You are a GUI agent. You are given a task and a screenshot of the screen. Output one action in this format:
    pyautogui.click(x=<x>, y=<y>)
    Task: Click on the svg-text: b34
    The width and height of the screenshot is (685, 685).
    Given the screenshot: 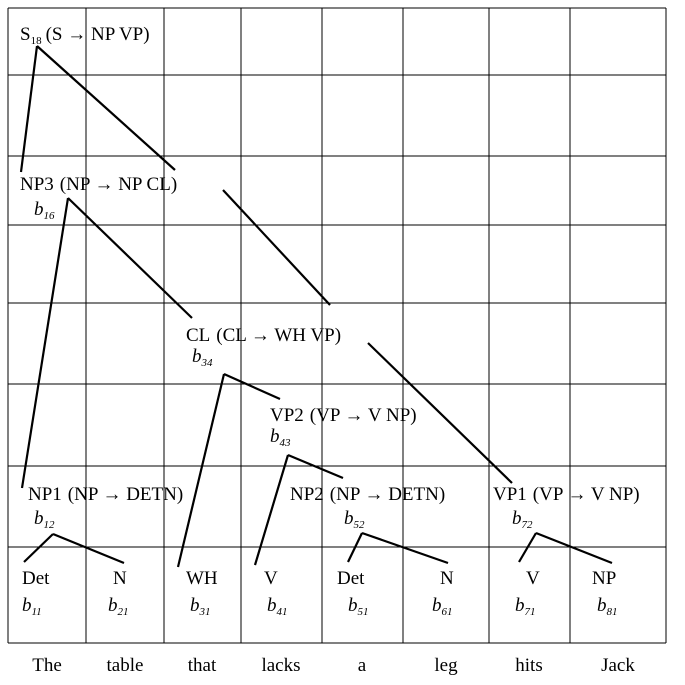 What is the action you would take?
    pyautogui.click(x=202, y=357)
    